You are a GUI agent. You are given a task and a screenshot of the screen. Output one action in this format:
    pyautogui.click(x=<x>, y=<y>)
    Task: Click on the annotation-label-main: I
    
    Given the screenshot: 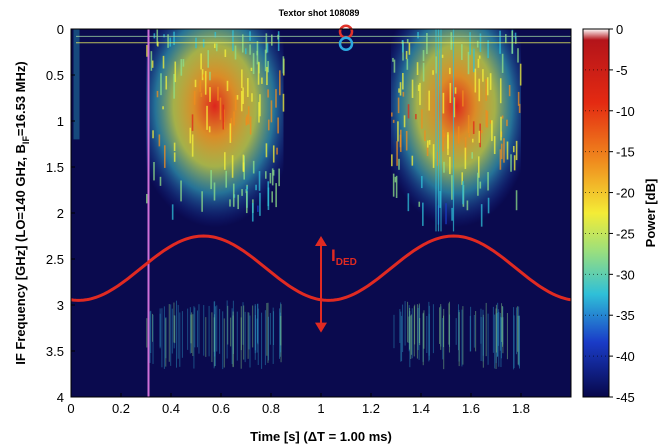 What is the action you would take?
    pyautogui.click(x=333, y=255)
    